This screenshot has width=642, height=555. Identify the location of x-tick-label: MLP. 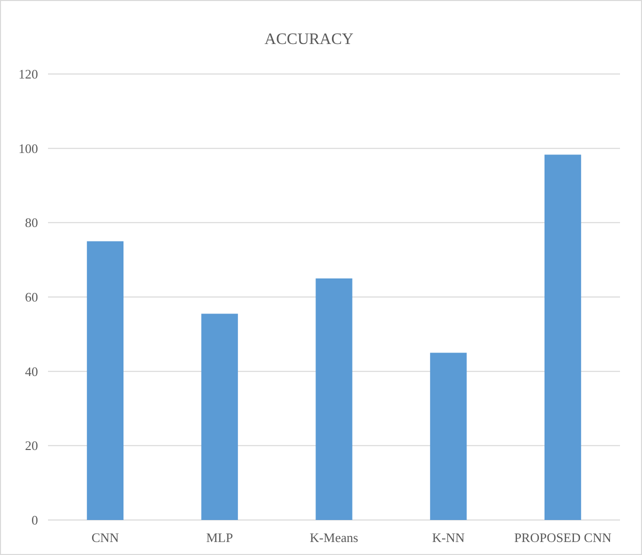
(219, 537).